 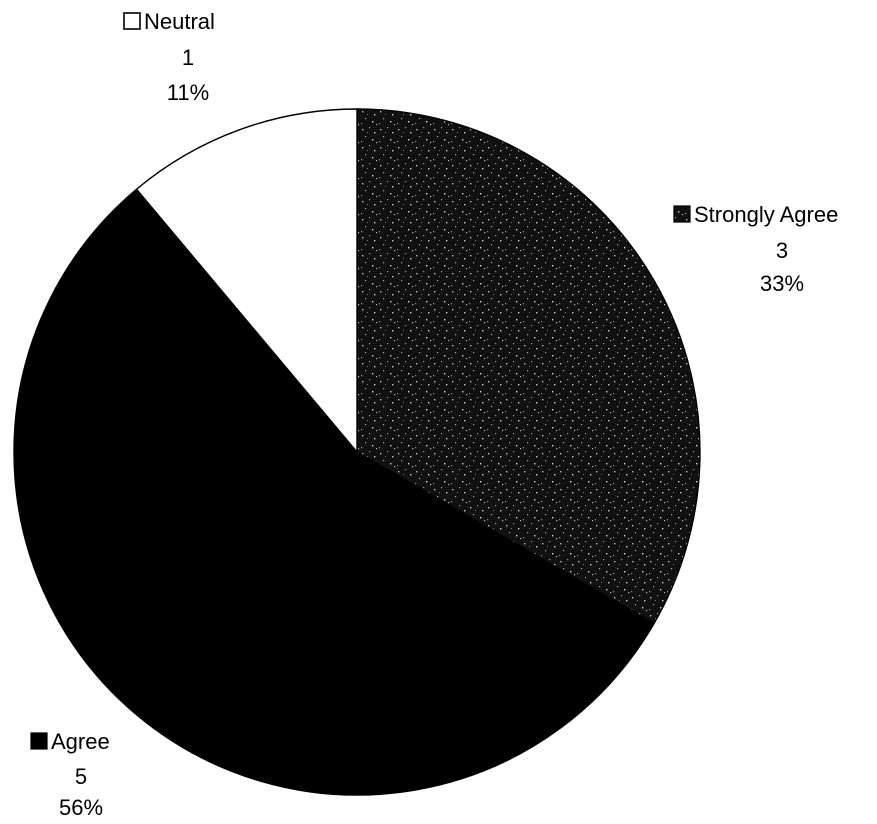 What do you see at coordinates (782, 250) in the screenshot?
I see `slice-label-strongly-agree-value: 3` at bounding box center [782, 250].